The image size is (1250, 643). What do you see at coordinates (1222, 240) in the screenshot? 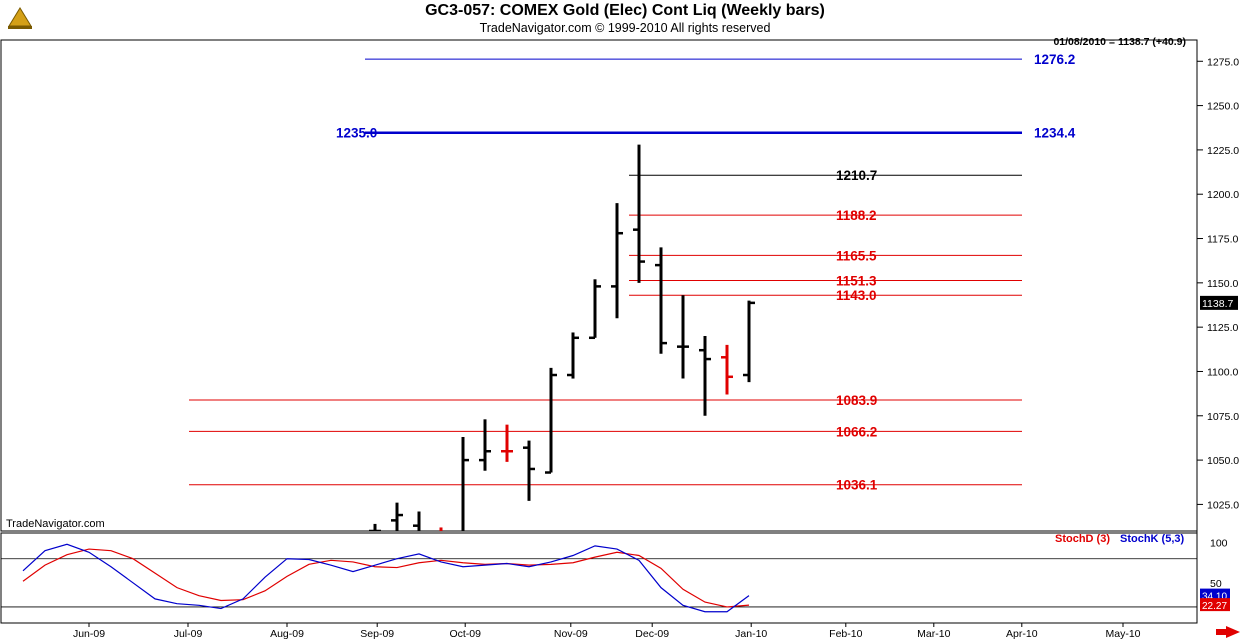
I see `price-tick-label: 1175.0` at bounding box center [1222, 240].